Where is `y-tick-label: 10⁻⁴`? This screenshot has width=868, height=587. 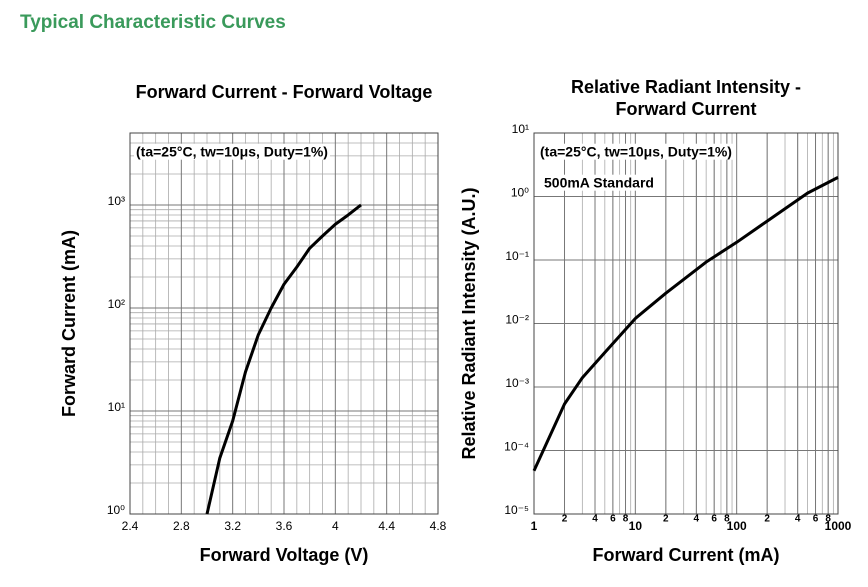
y-tick-label: 10⁻⁴ is located at coordinates (516, 447).